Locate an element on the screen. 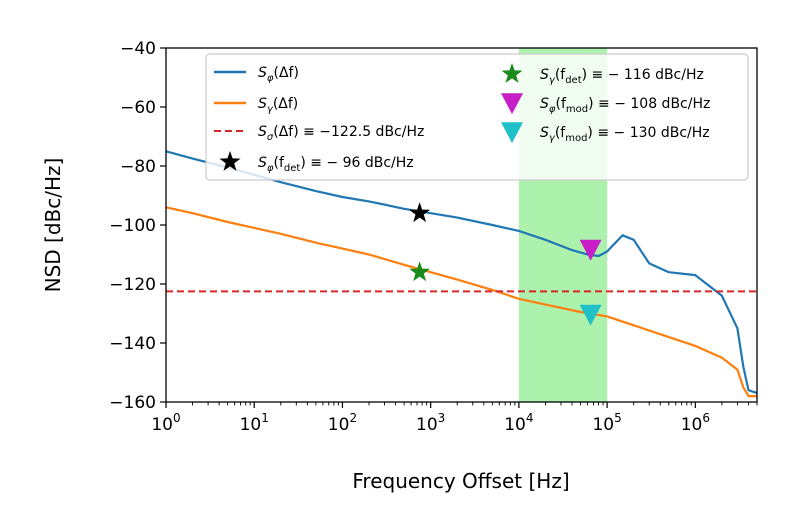  x-tick-label-6: 10⁶ is located at coordinates (695, 423).